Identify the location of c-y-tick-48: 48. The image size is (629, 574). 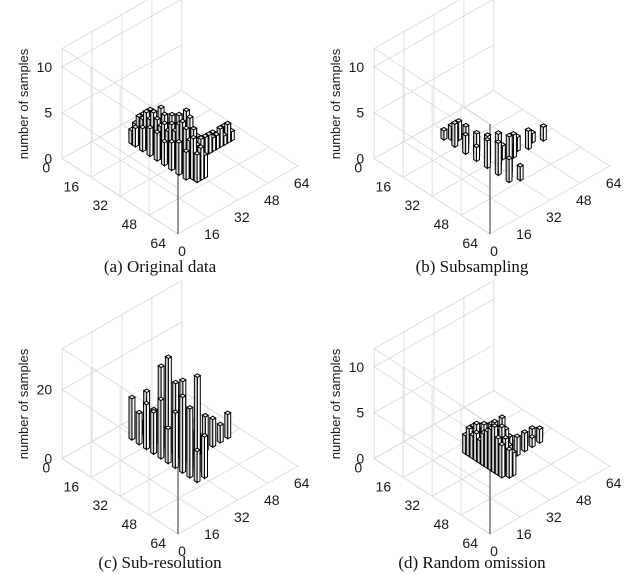
(129, 524).